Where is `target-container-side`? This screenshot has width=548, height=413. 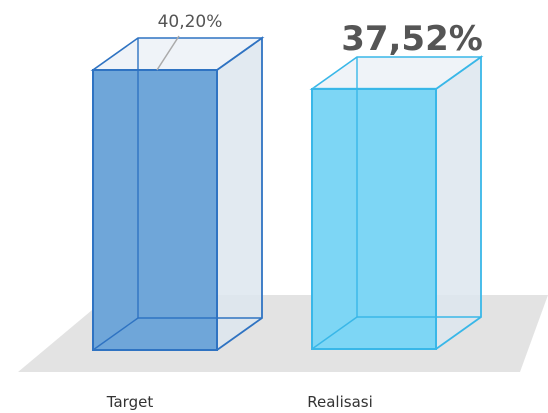 target-container-side is located at coordinates (239, 194).